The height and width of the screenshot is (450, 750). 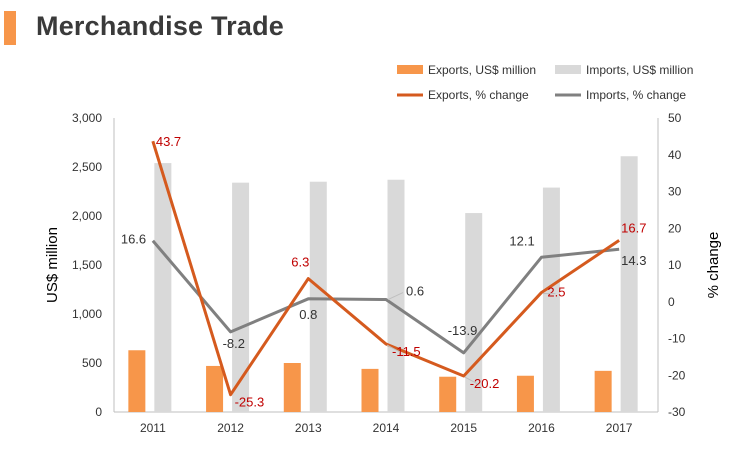 I want to click on right-tick-label: -20, so click(x=677, y=375).